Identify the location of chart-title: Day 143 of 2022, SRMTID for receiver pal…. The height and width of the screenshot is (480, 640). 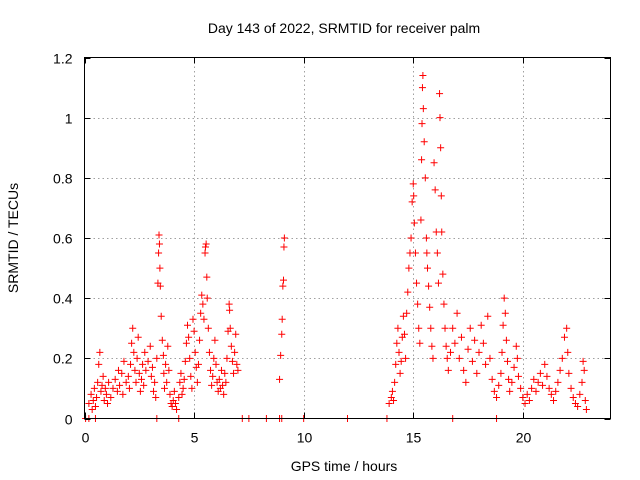
(344, 28).